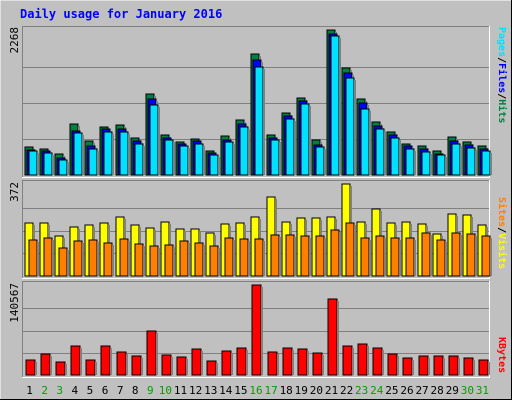 This screenshot has height=400, width=512. Describe the element at coordinates (165, 390) in the screenshot. I see `day-label: 10` at that location.